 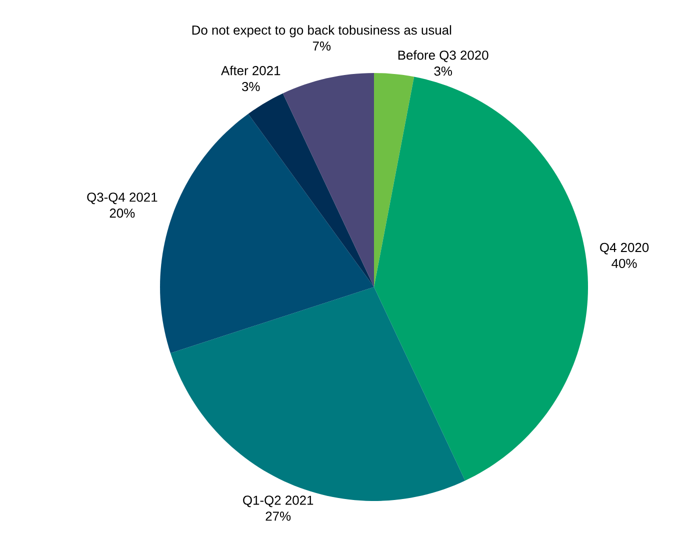 What do you see at coordinates (624, 248) in the screenshot?
I see `slice-label: Q4 2020` at bounding box center [624, 248].